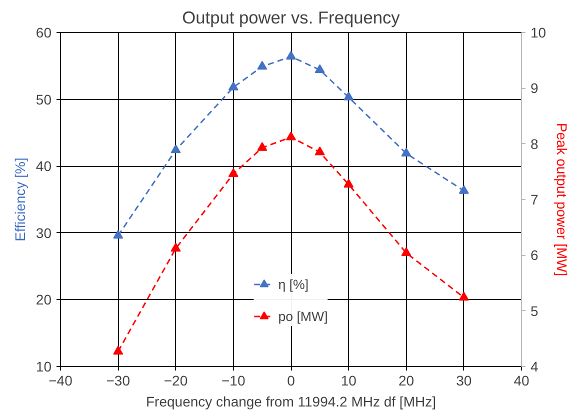 The width and height of the screenshot is (581, 412). I want to click on y-tick-label: 50, so click(44, 99).